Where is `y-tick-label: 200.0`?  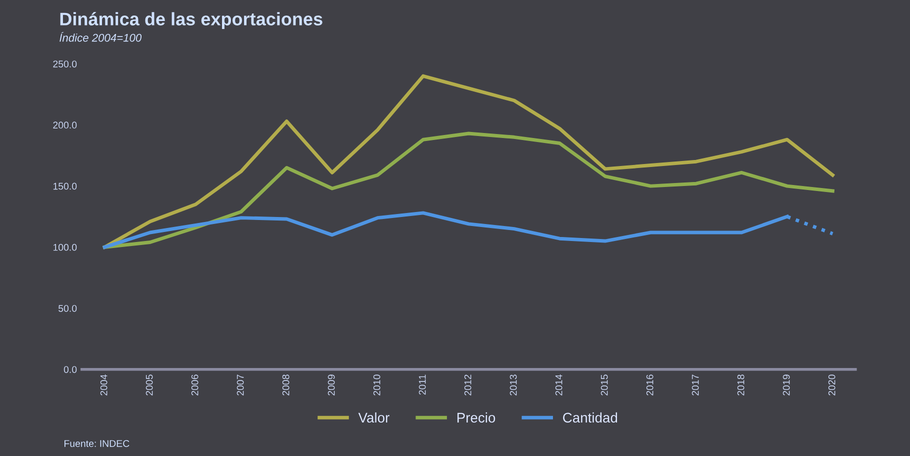
y-tick-label: 200.0 is located at coordinates (65, 125).